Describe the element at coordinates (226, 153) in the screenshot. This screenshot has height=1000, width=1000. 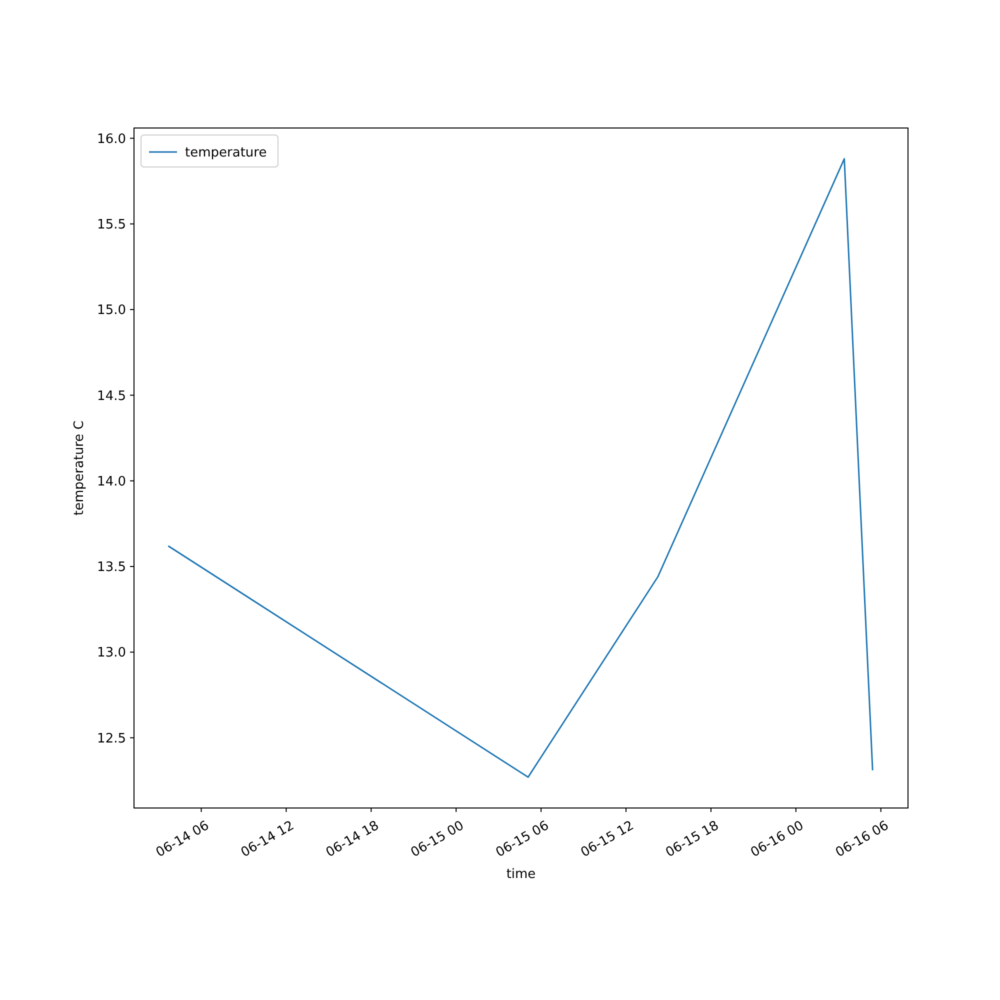
I see `legend-label: temperature` at that location.